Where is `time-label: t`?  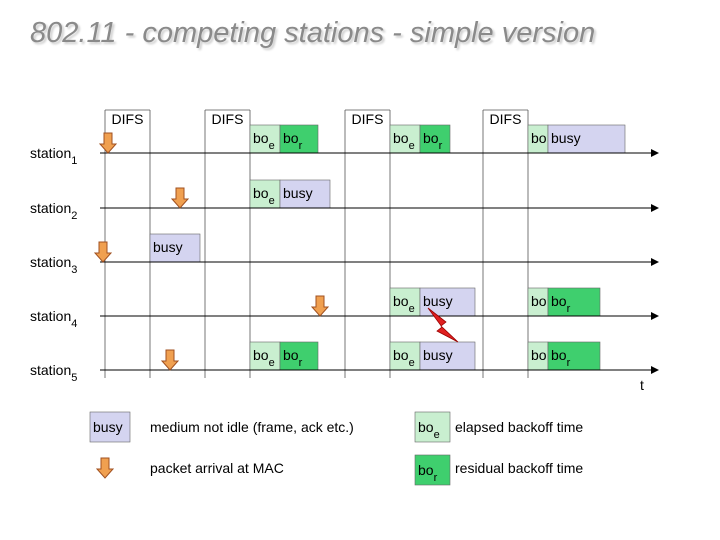 time-label: t is located at coordinates (642, 385).